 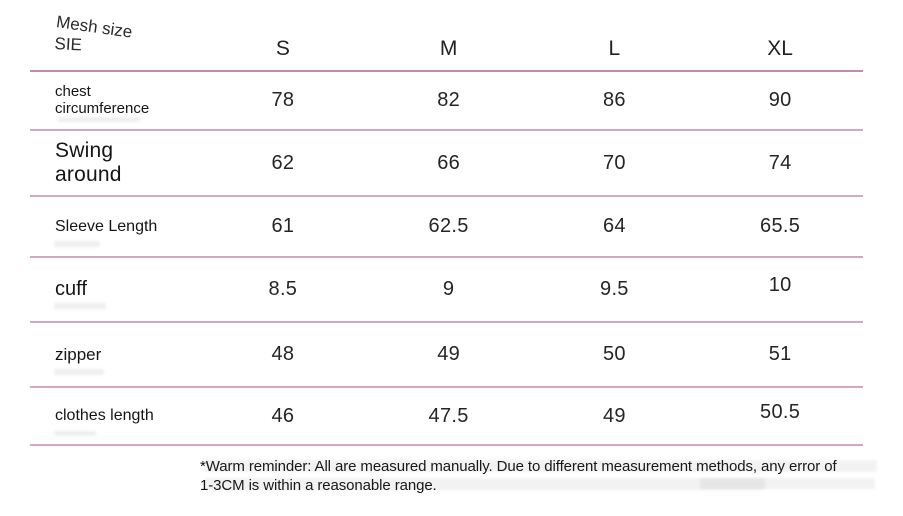 What do you see at coordinates (318, 486) in the screenshot?
I see `warm-reminder-line2: 1-3CM is within a reasonable range.` at bounding box center [318, 486].